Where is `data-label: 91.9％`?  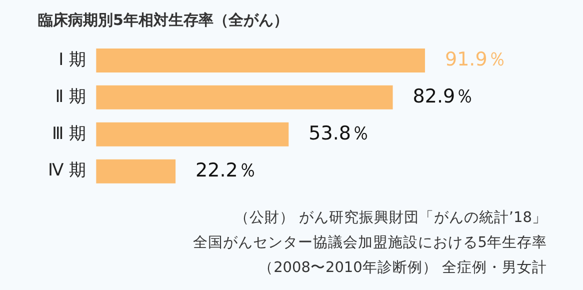 data-label: 91.9％ is located at coordinates (475, 59).